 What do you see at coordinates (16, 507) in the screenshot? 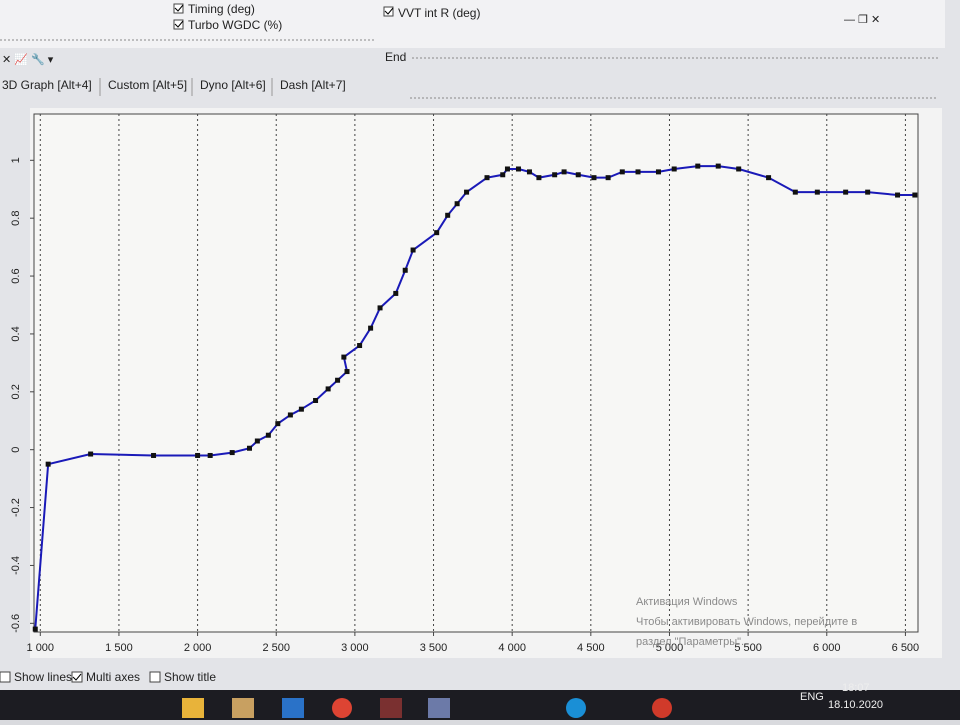
I see `y-tick-label: -0.2` at bounding box center [16, 507].